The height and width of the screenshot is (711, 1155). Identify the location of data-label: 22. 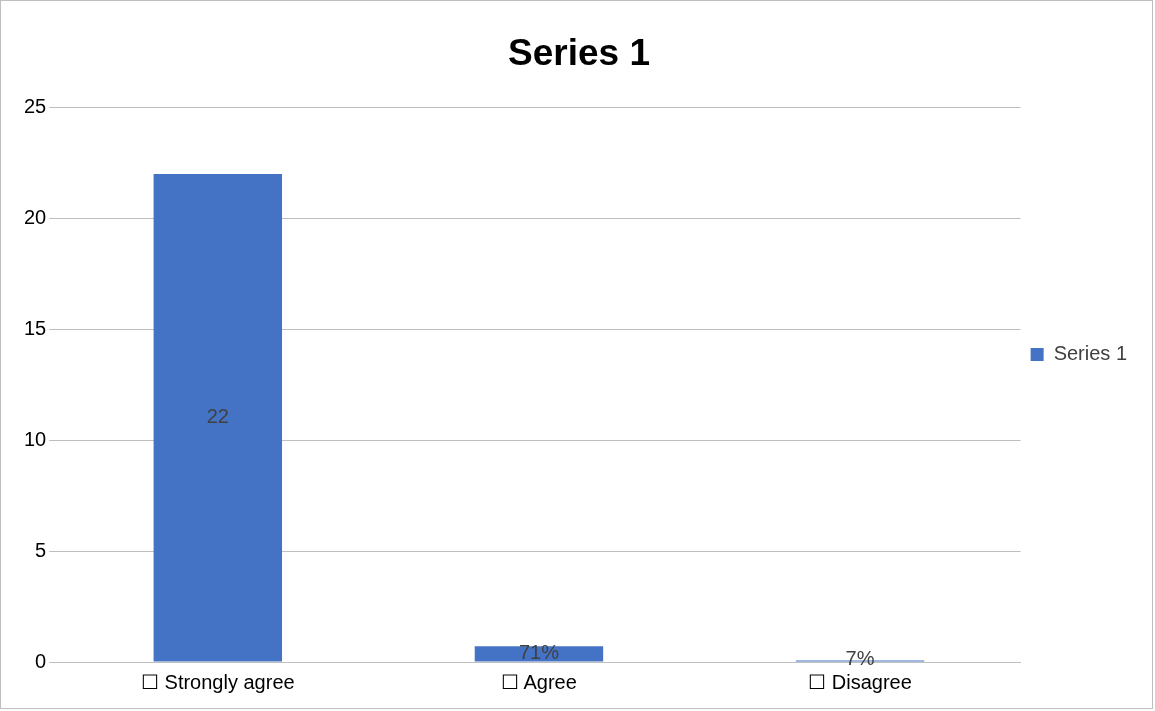
(217, 416).